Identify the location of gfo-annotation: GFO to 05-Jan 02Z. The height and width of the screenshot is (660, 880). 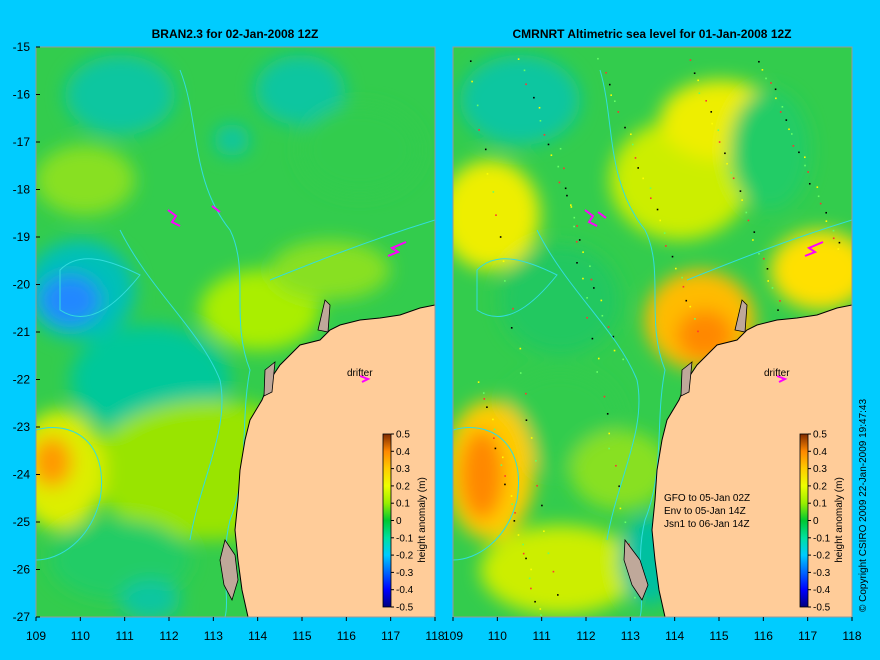
(707, 498).